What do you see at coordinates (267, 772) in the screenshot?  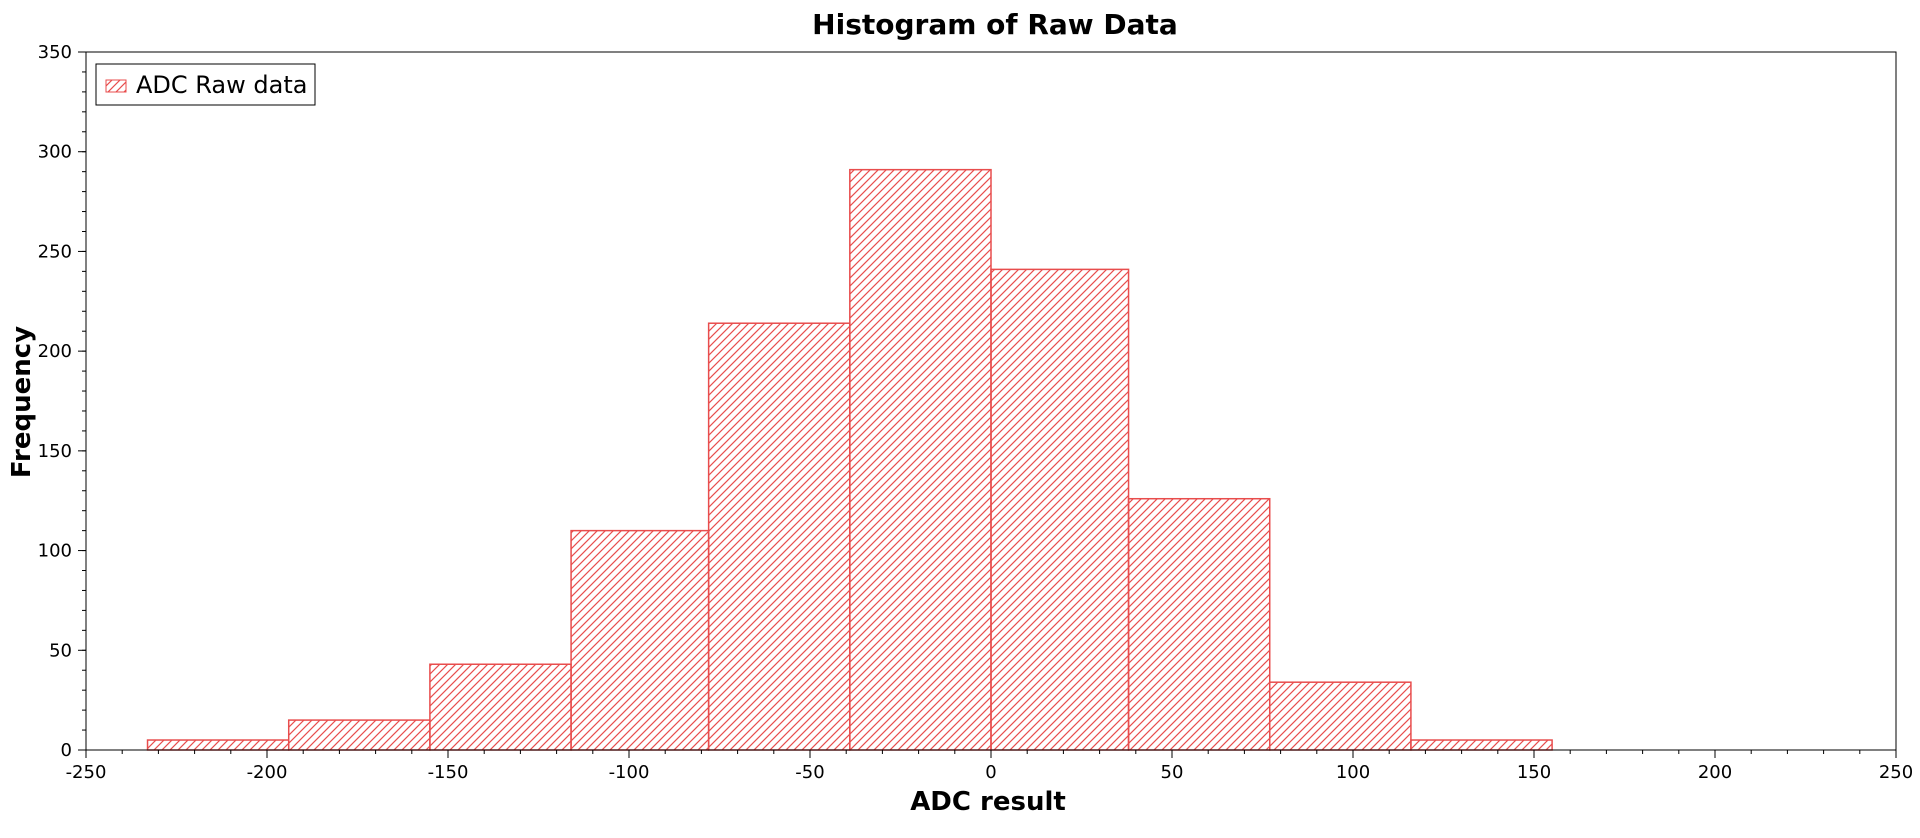 I see `x-tick-label: -200` at bounding box center [267, 772].